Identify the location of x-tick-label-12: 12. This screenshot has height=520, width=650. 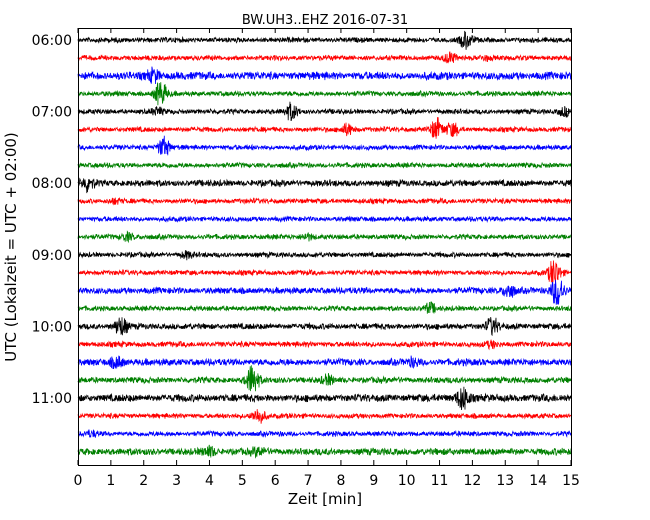
(472, 481).